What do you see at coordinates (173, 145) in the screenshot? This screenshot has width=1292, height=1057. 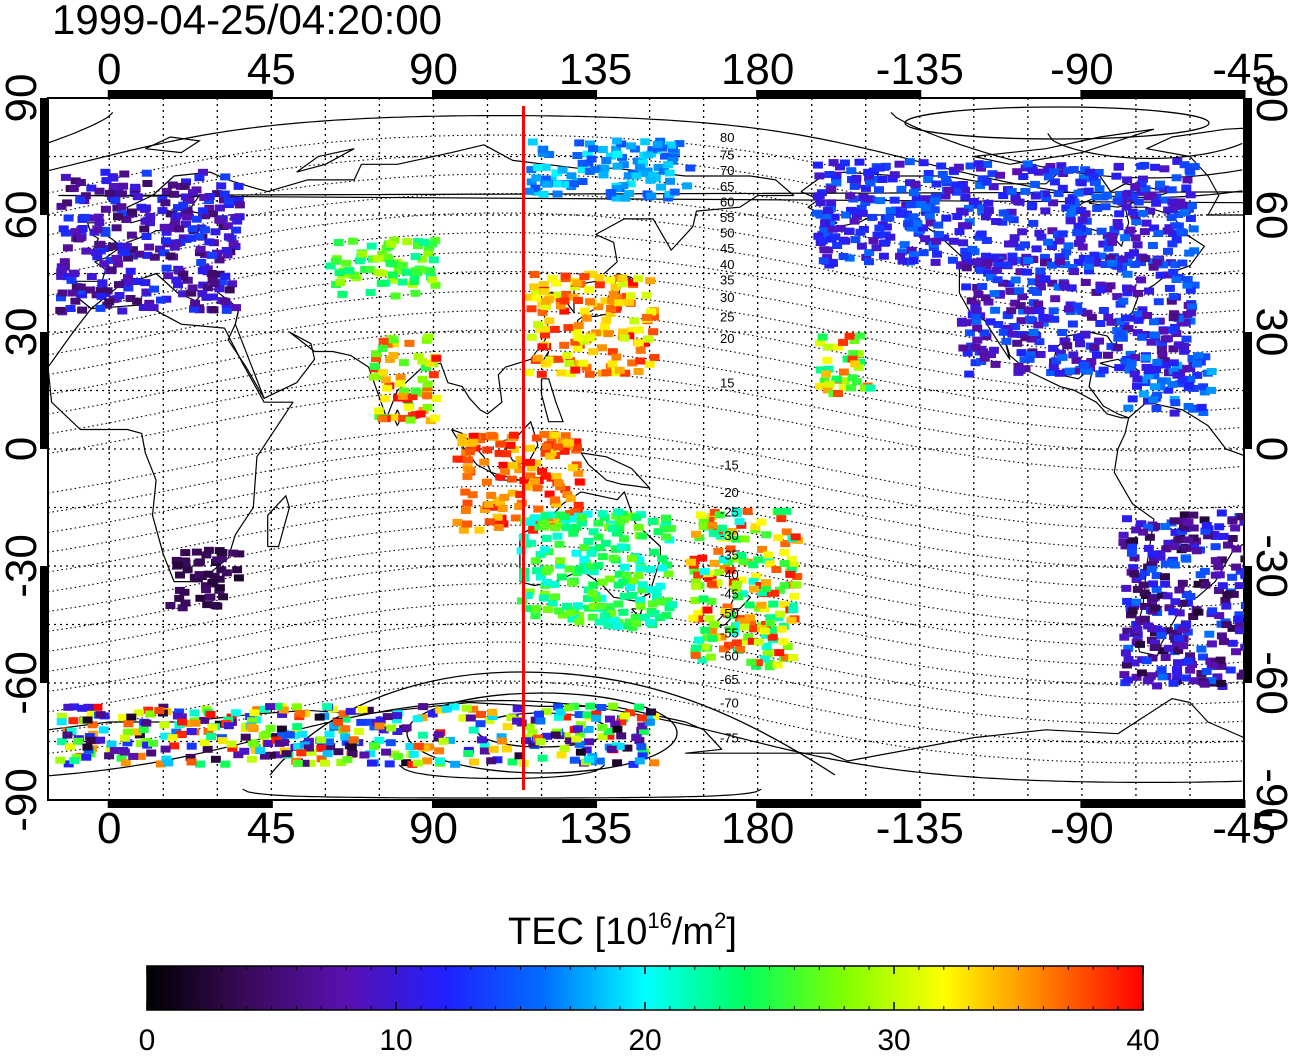 I see `coastline` at bounding box center [173, 145].